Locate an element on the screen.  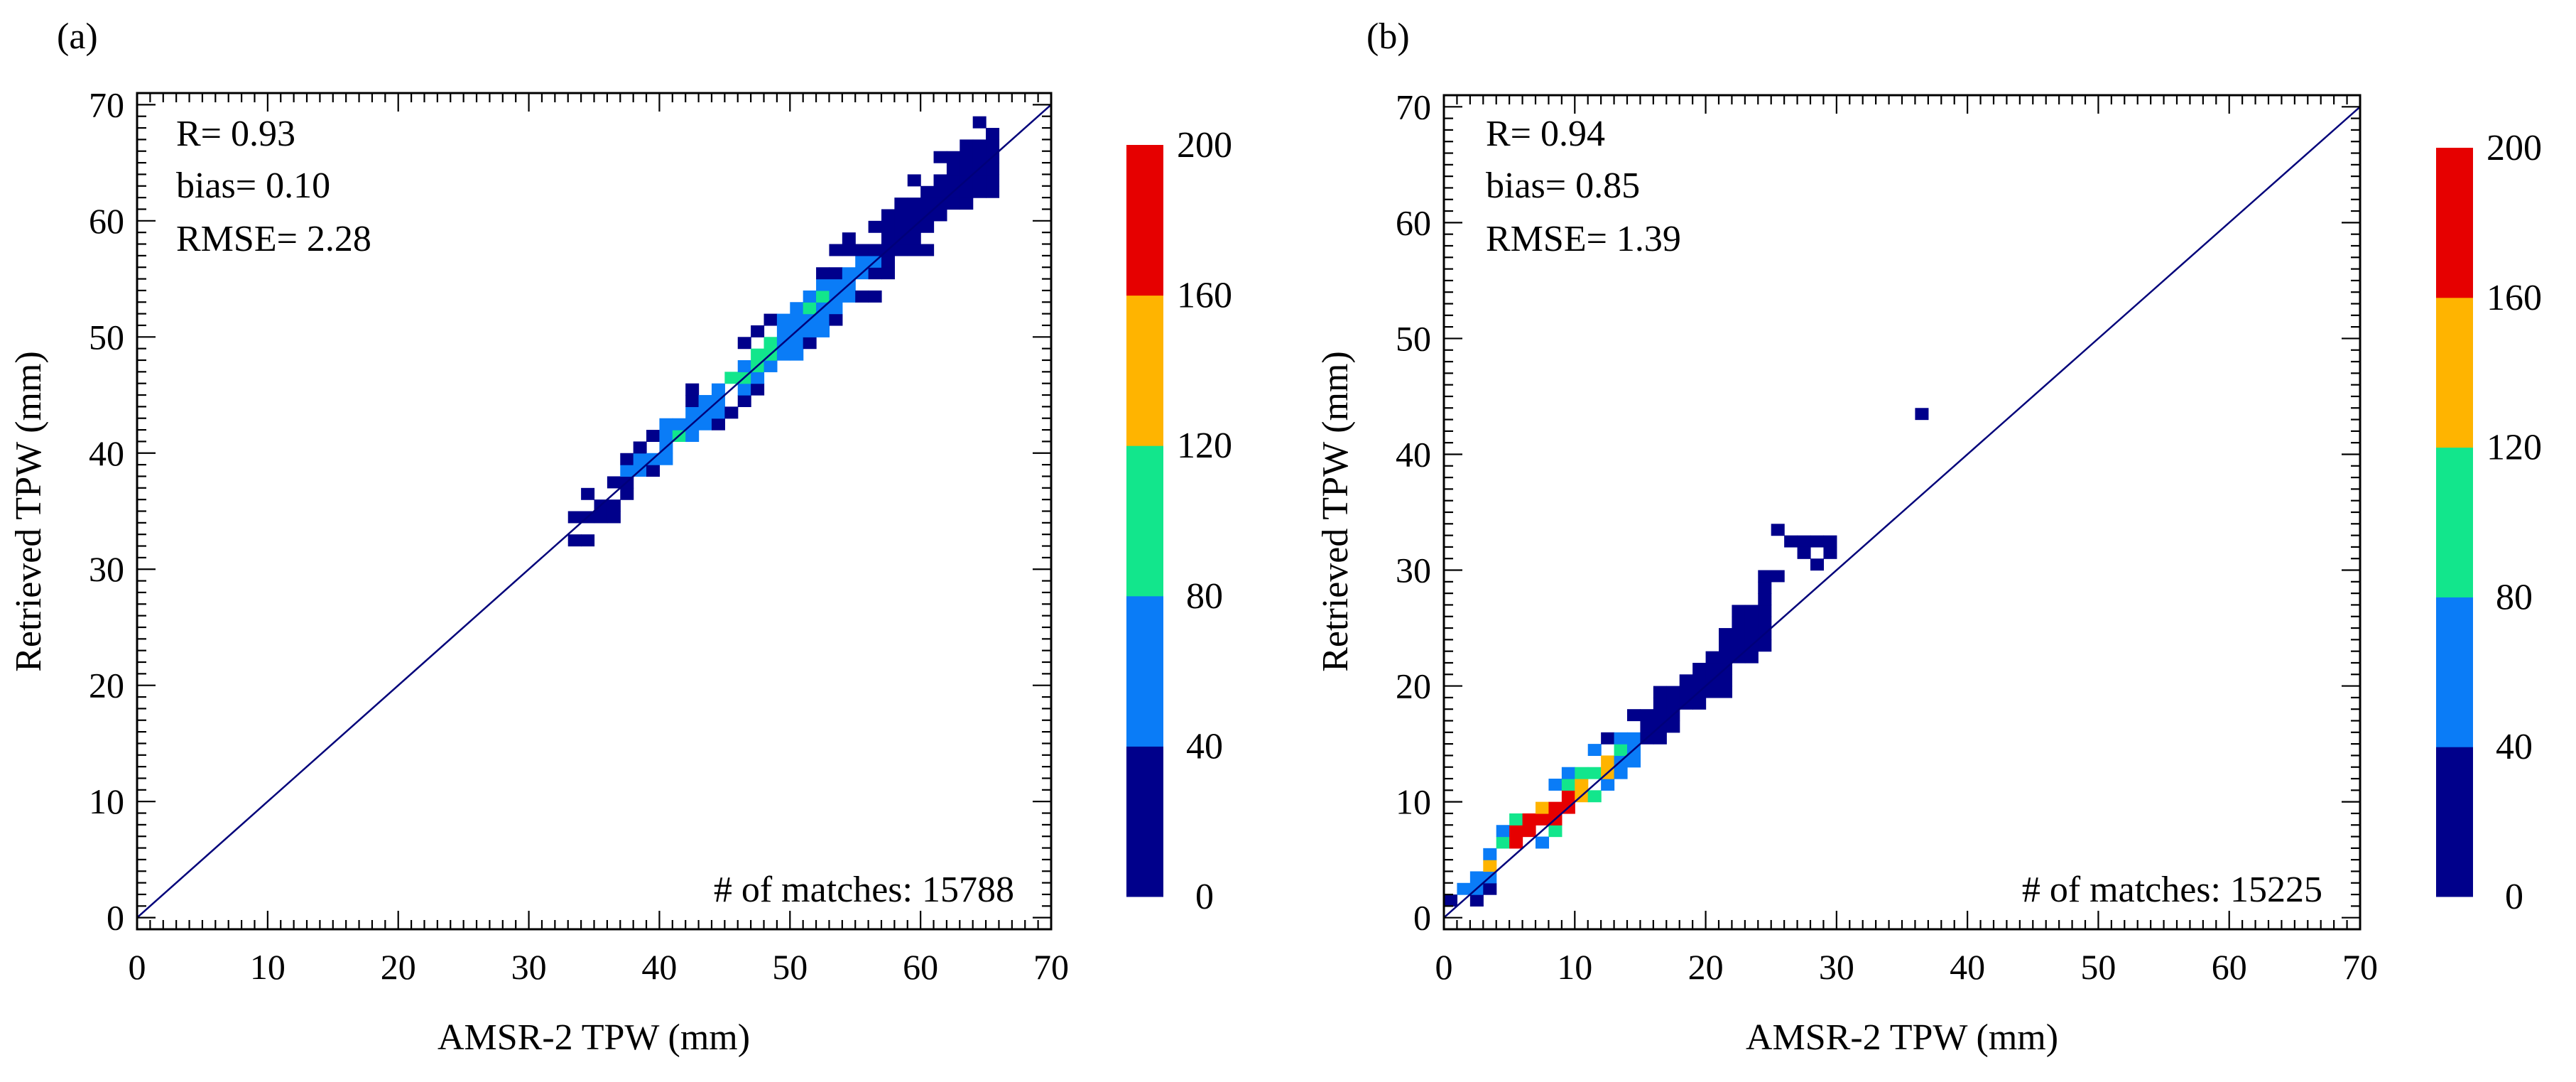
panel-a-colorbar-label: 40 is located at coordinates (1204, 746).